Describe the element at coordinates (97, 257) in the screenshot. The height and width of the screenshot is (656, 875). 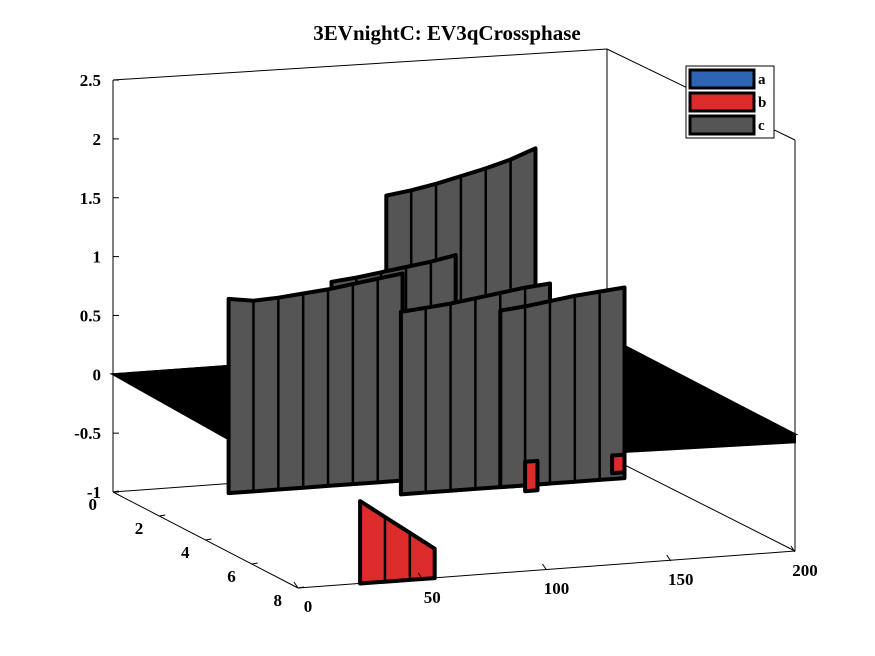
I see `z-tick-label: 1` at that location.